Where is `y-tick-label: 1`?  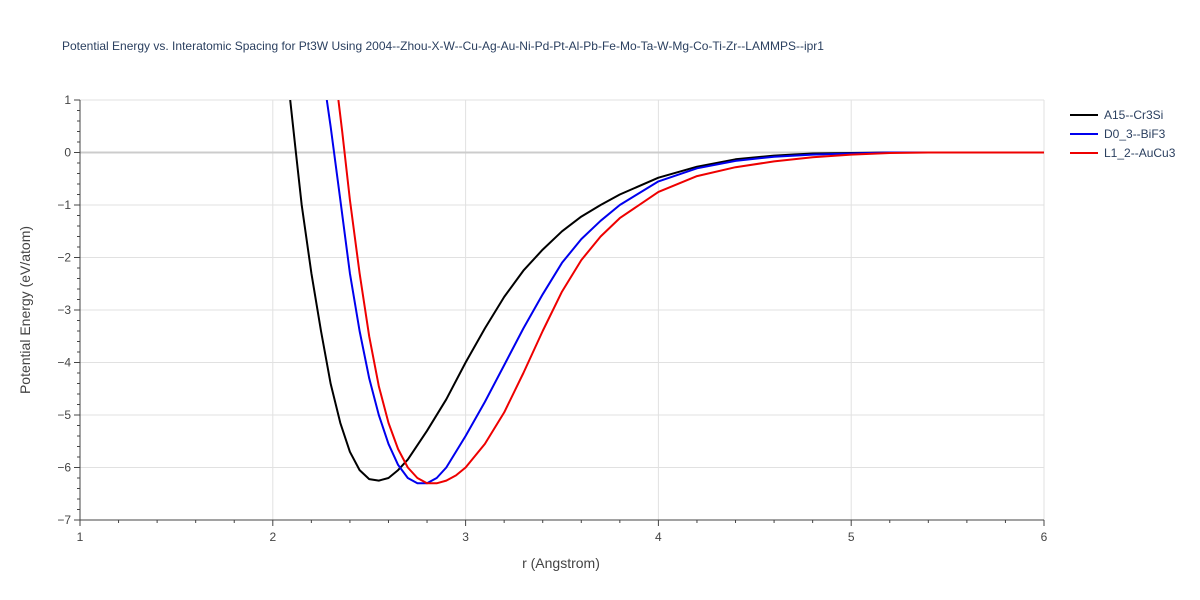
y-tick-label: 1 is located at coordinates (67, 100).